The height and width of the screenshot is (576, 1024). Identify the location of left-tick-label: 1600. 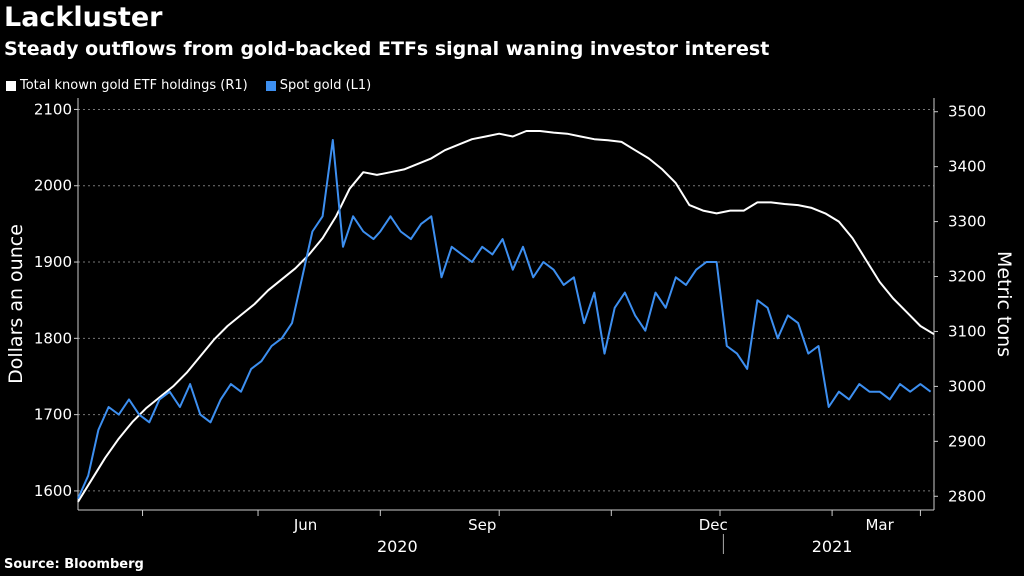
(53, 491).